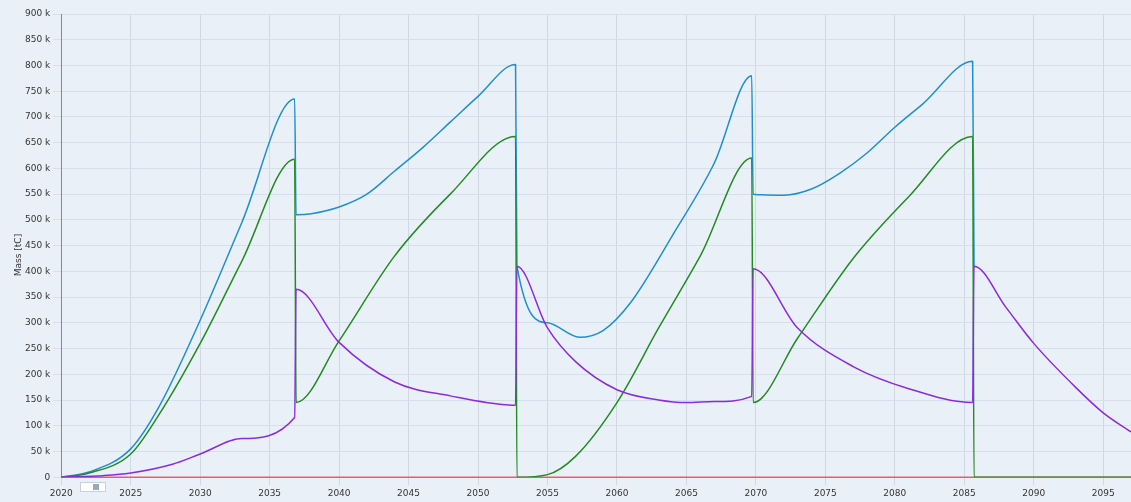  I want to click on x-tick-label: 2080, so click(895, 492).